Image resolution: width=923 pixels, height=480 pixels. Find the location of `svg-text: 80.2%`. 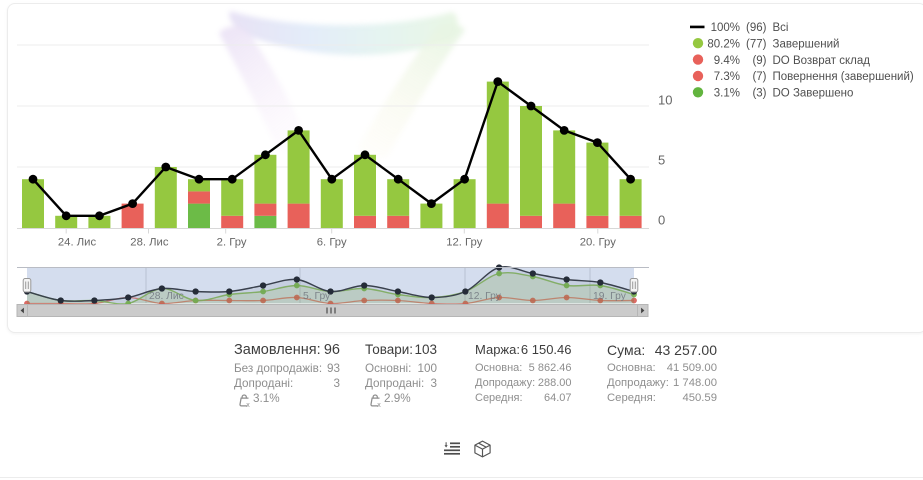

svg-text: 80.2% is located at coordinates (723, 45).